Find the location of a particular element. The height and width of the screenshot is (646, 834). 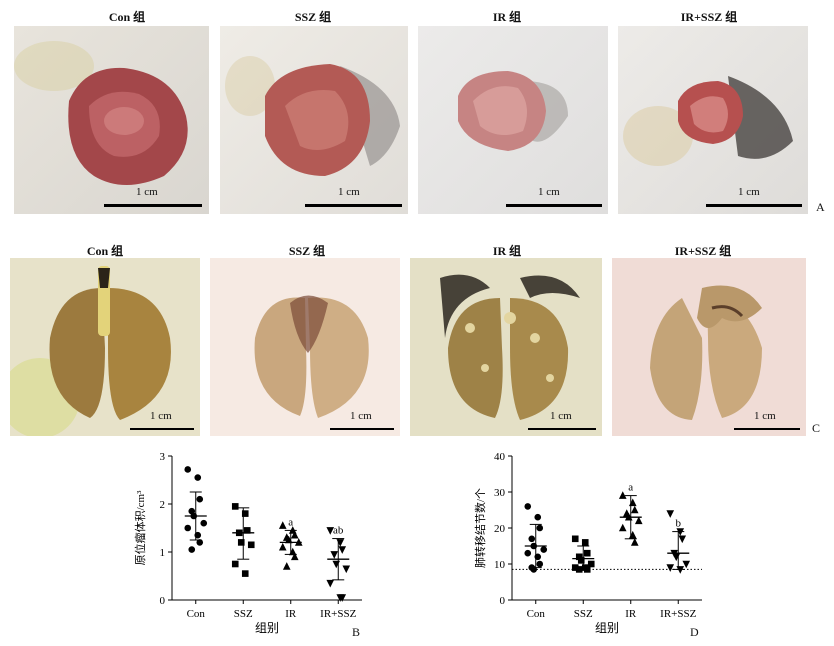

row-a-label-ir-ssz: IR+SSZ 组 is located at coordinates (709, 17).